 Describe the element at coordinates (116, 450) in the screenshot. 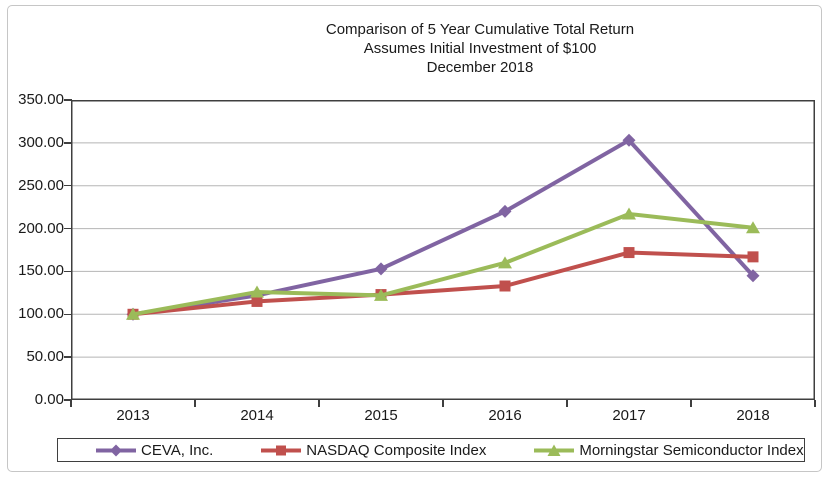

I see `legend-marker-diamond-icon` at that location.